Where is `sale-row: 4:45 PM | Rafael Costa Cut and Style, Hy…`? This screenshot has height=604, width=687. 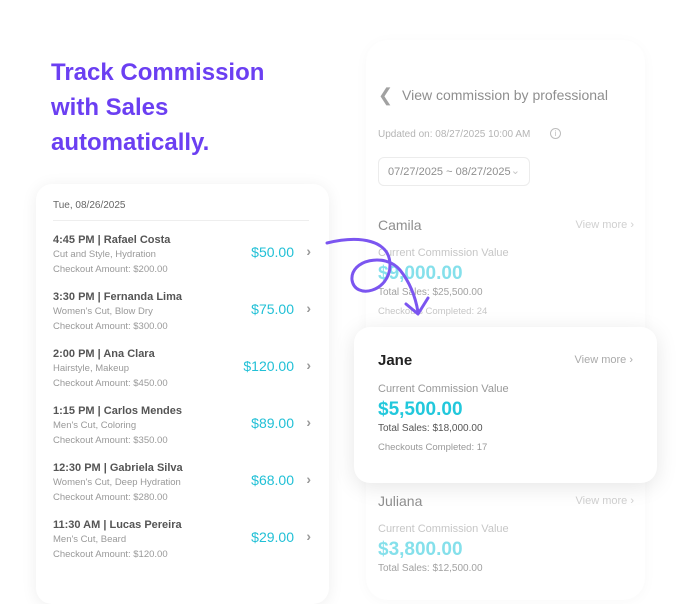
sale-row: 4:45 PM | Rafael Costa Cut and Style, Hy… is located at coordinates (182, 260).